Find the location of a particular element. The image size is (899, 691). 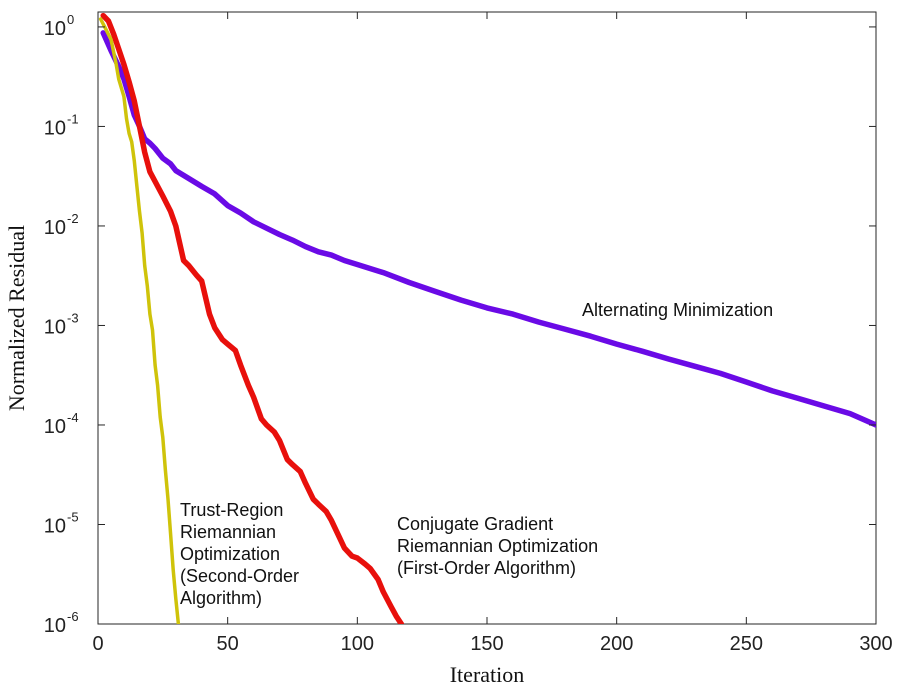

y-tick-exponent: 0 is located at coordinates (70, 19).